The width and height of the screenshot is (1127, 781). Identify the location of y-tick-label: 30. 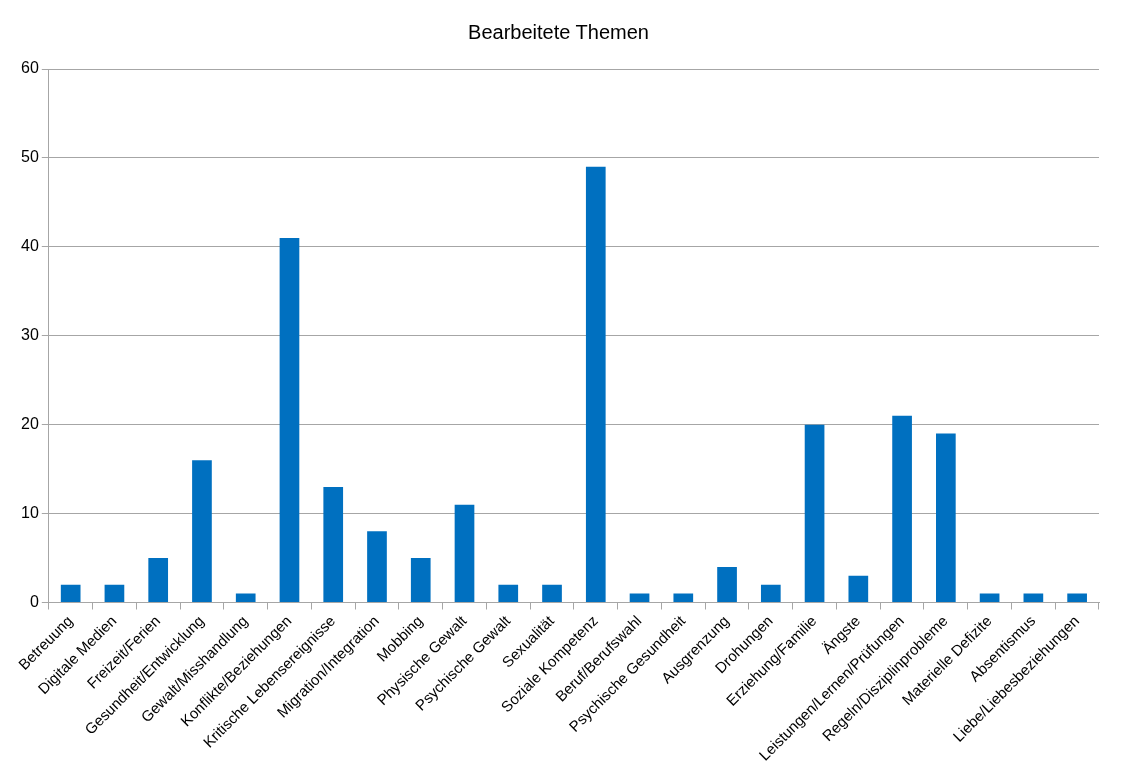
(30, 335).